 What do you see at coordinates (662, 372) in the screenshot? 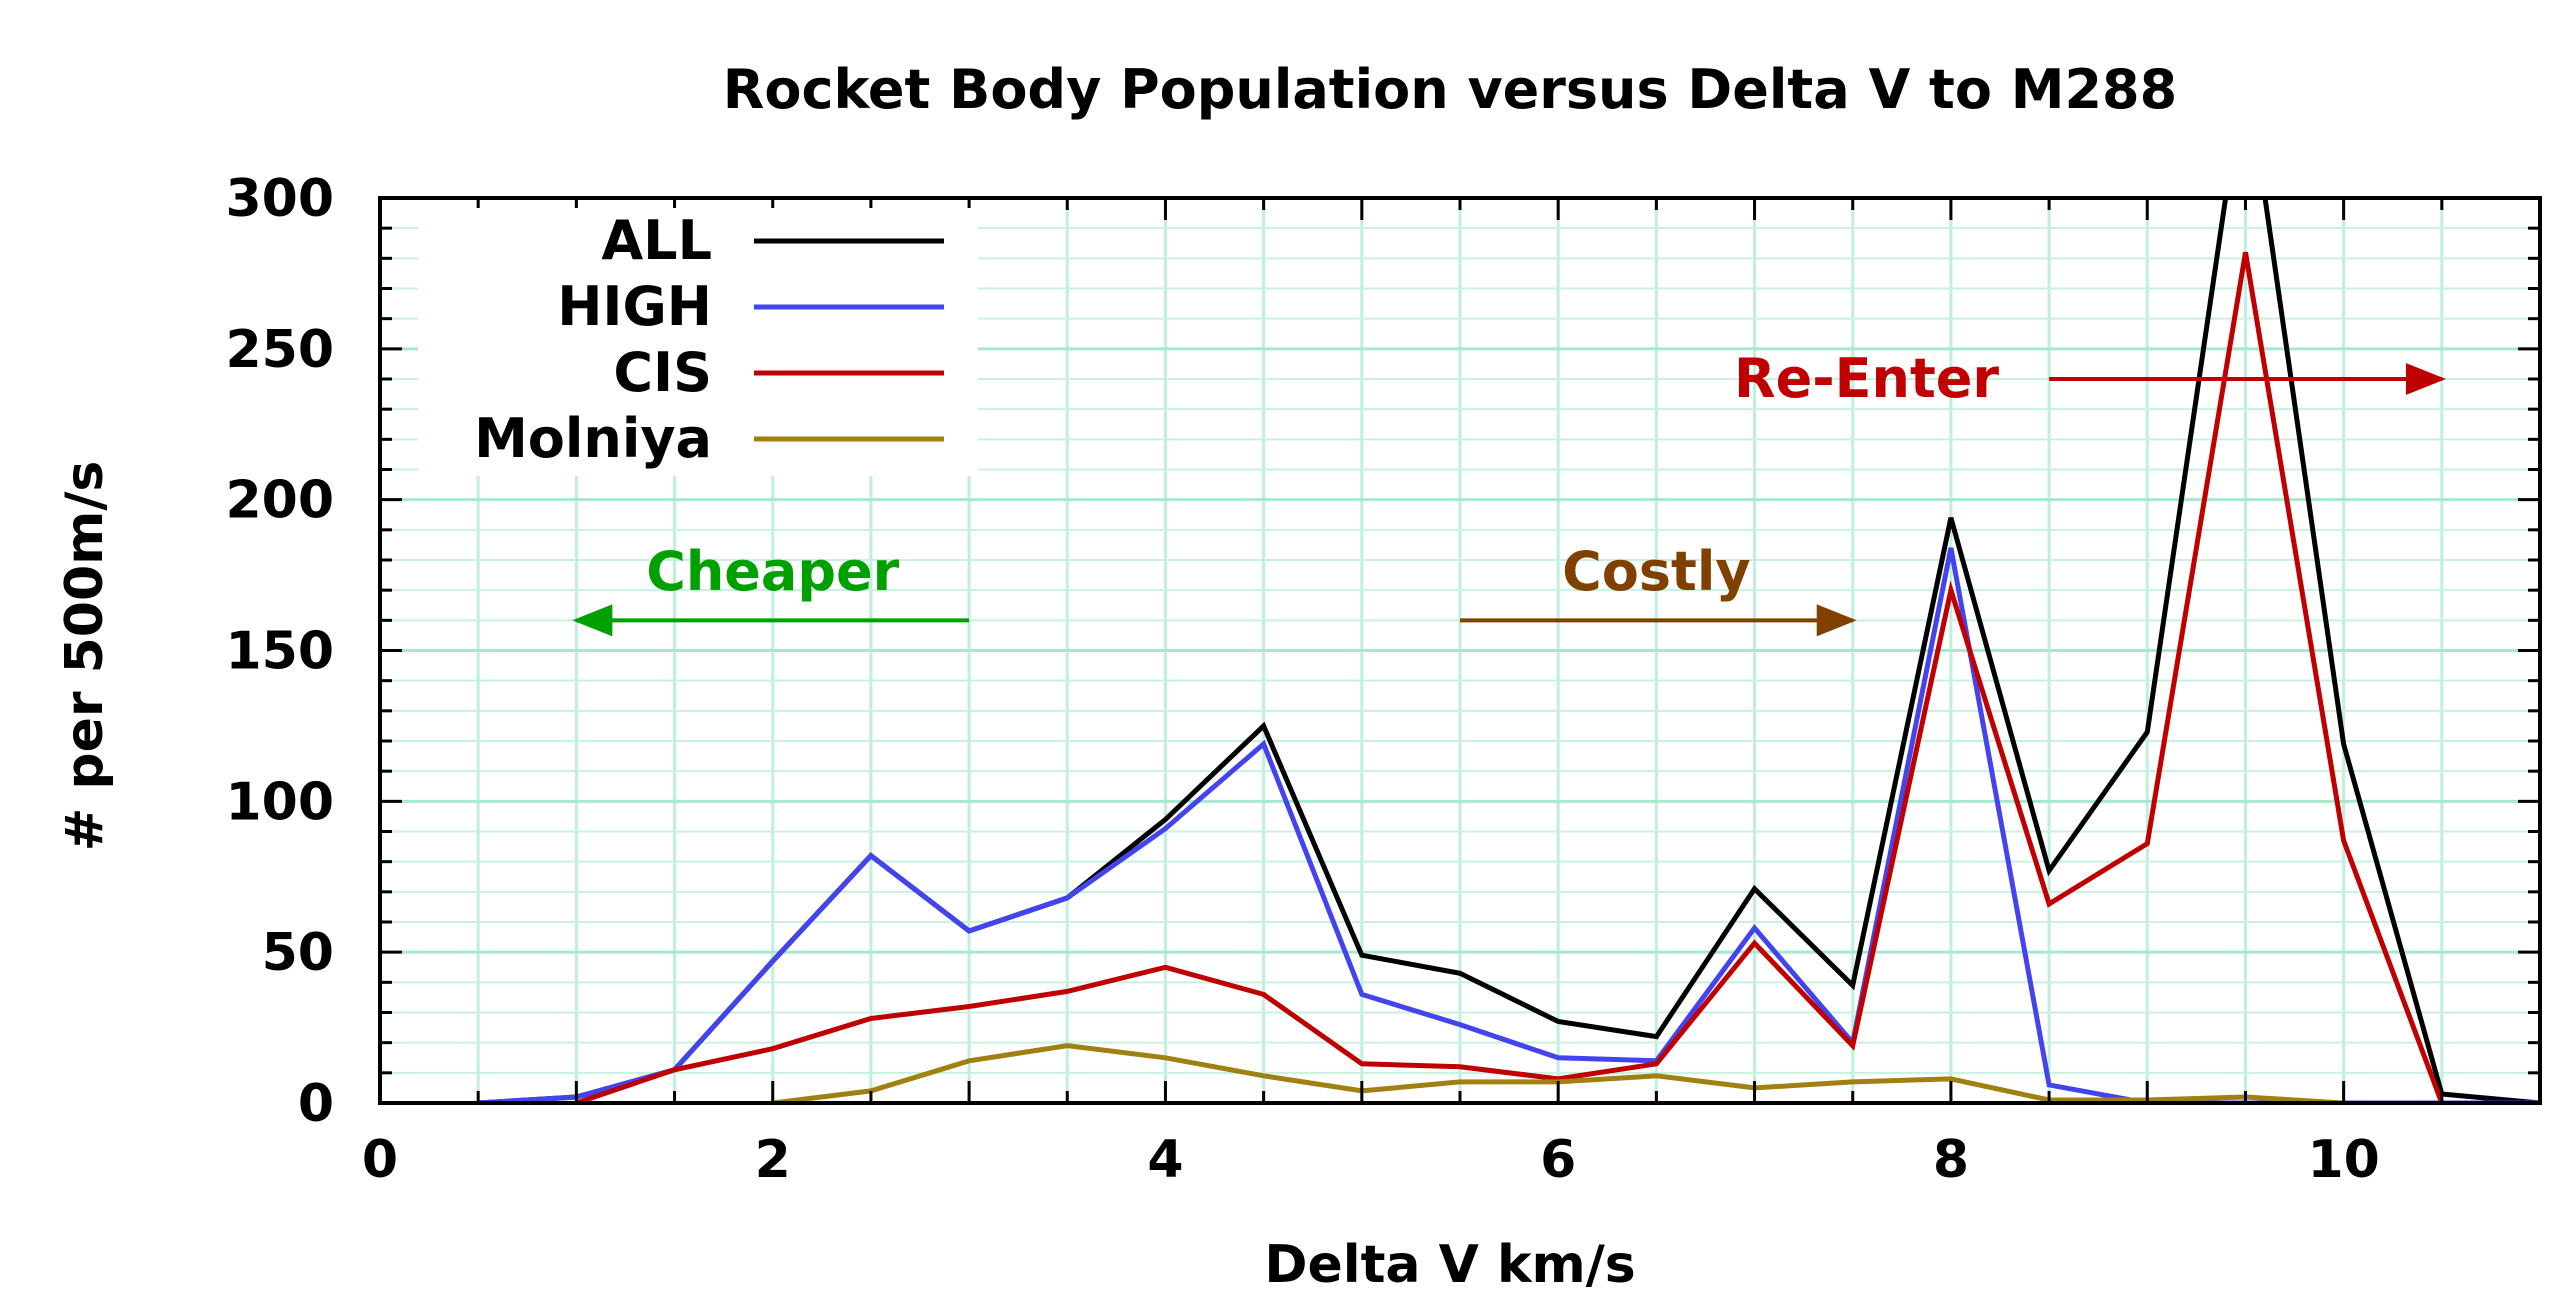
I see `legend-label-cis: CIS` at bounding box center [662, 372].